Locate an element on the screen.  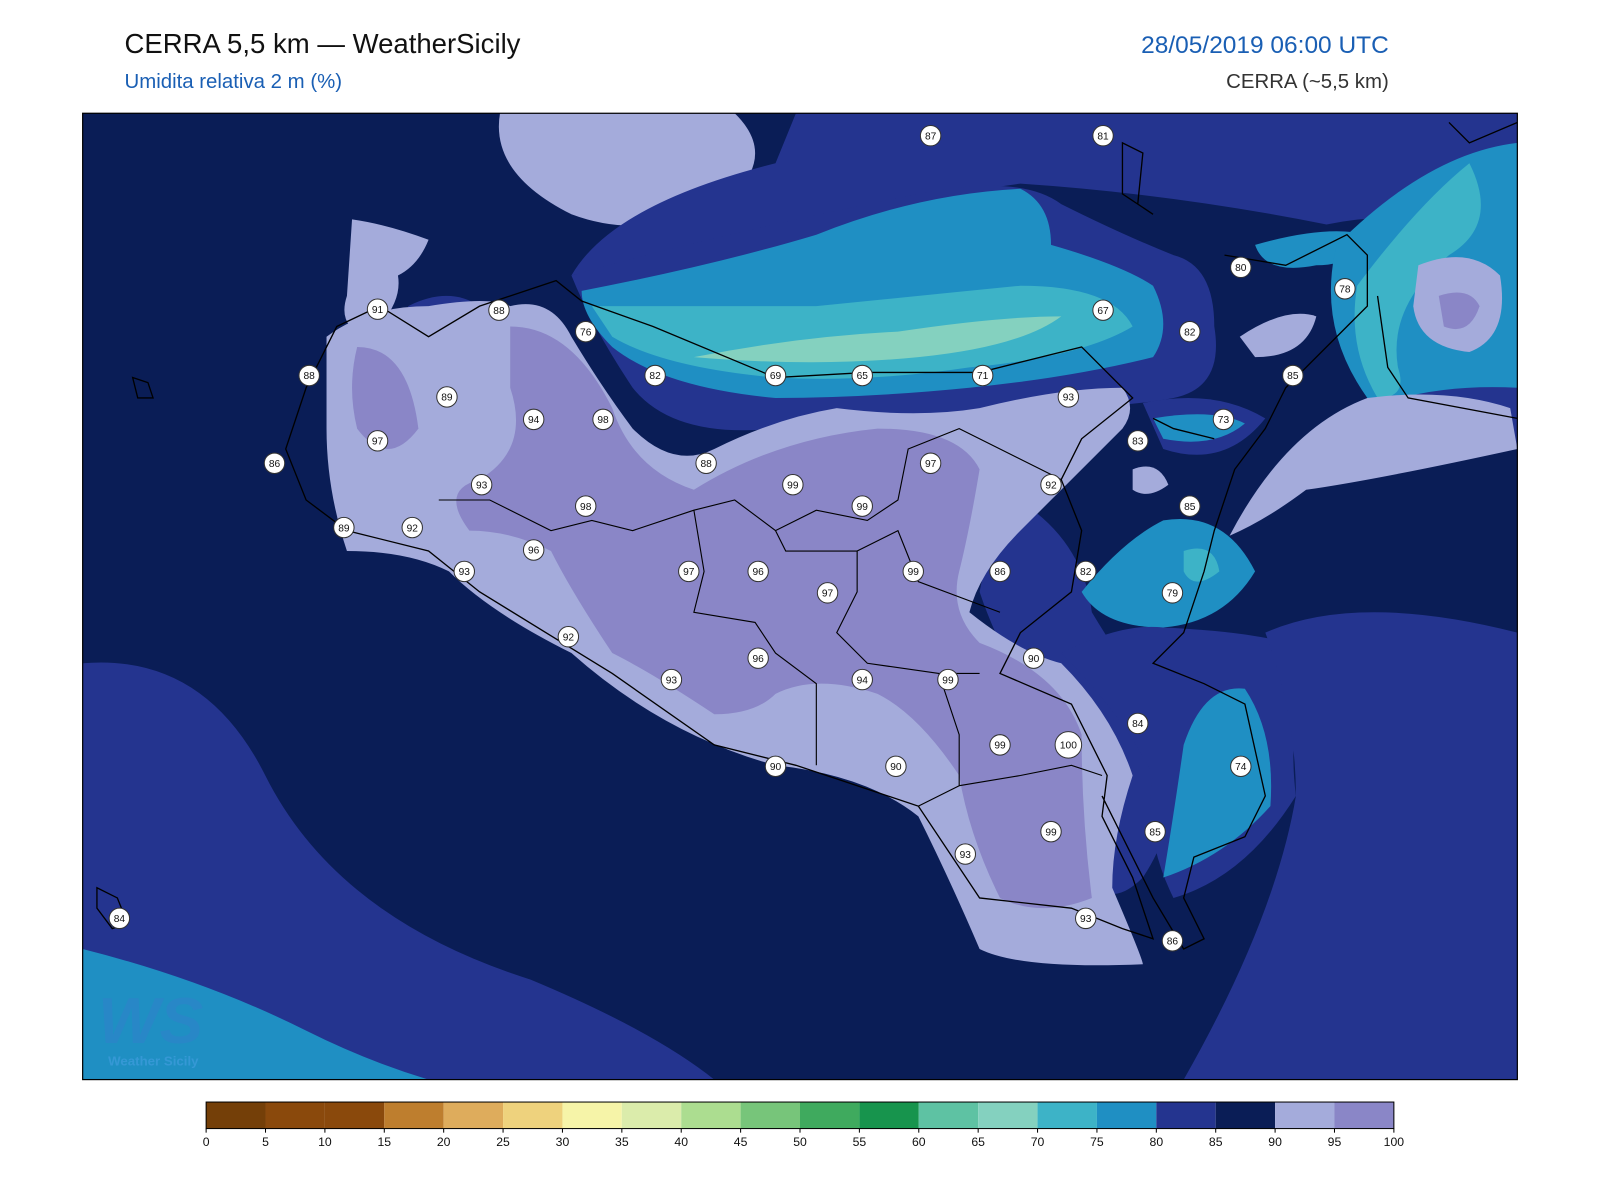
colorbar-tick-label: 50 is located at coordinates (800, 1142).